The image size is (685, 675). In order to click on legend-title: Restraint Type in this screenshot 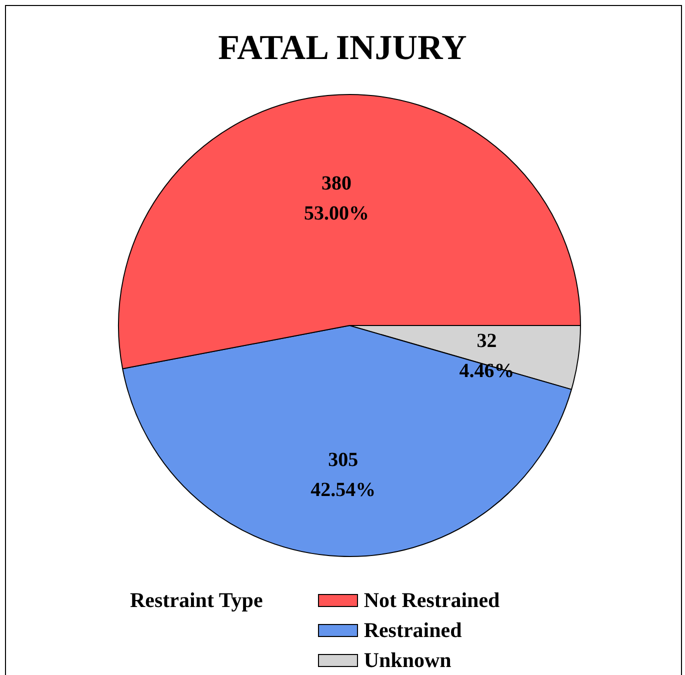, I will do `click(196, 600)`.